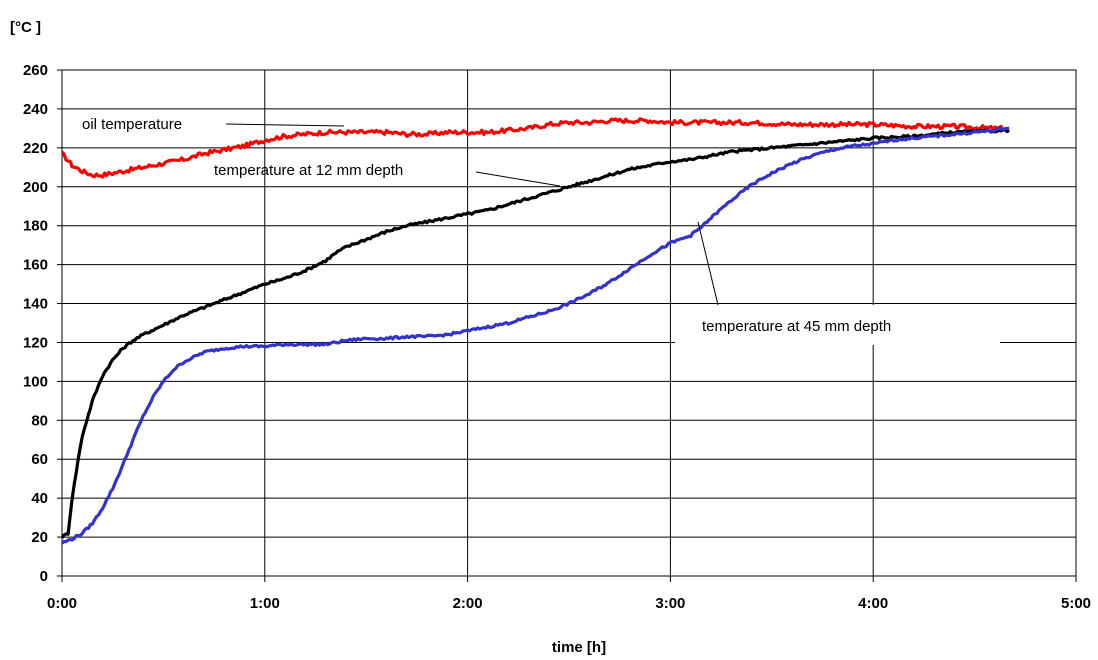 Image resolution: width=1098 pixels, height=660 pixels. What do you see at coordinates (35, 304) in the screenshot?
I see `y-tick-label: 140` at bounding box center [35, 304].